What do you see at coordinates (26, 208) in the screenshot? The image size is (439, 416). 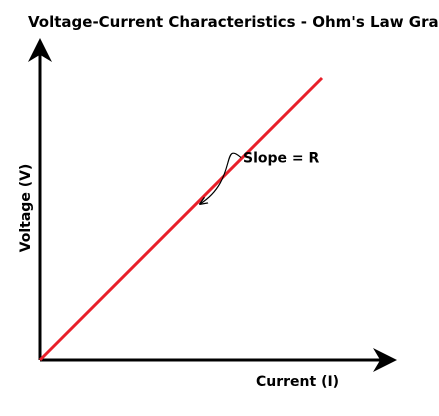 I see `y-axis-label: Voltage (V)` at bounding box center [26, 208].